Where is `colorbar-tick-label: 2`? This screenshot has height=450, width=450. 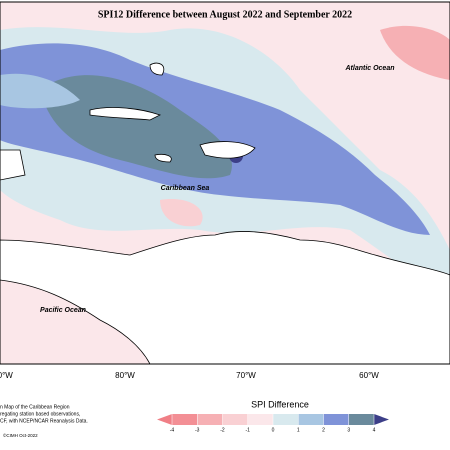
colorbar-tick-label: 2 is located at coordinates (323, 430).